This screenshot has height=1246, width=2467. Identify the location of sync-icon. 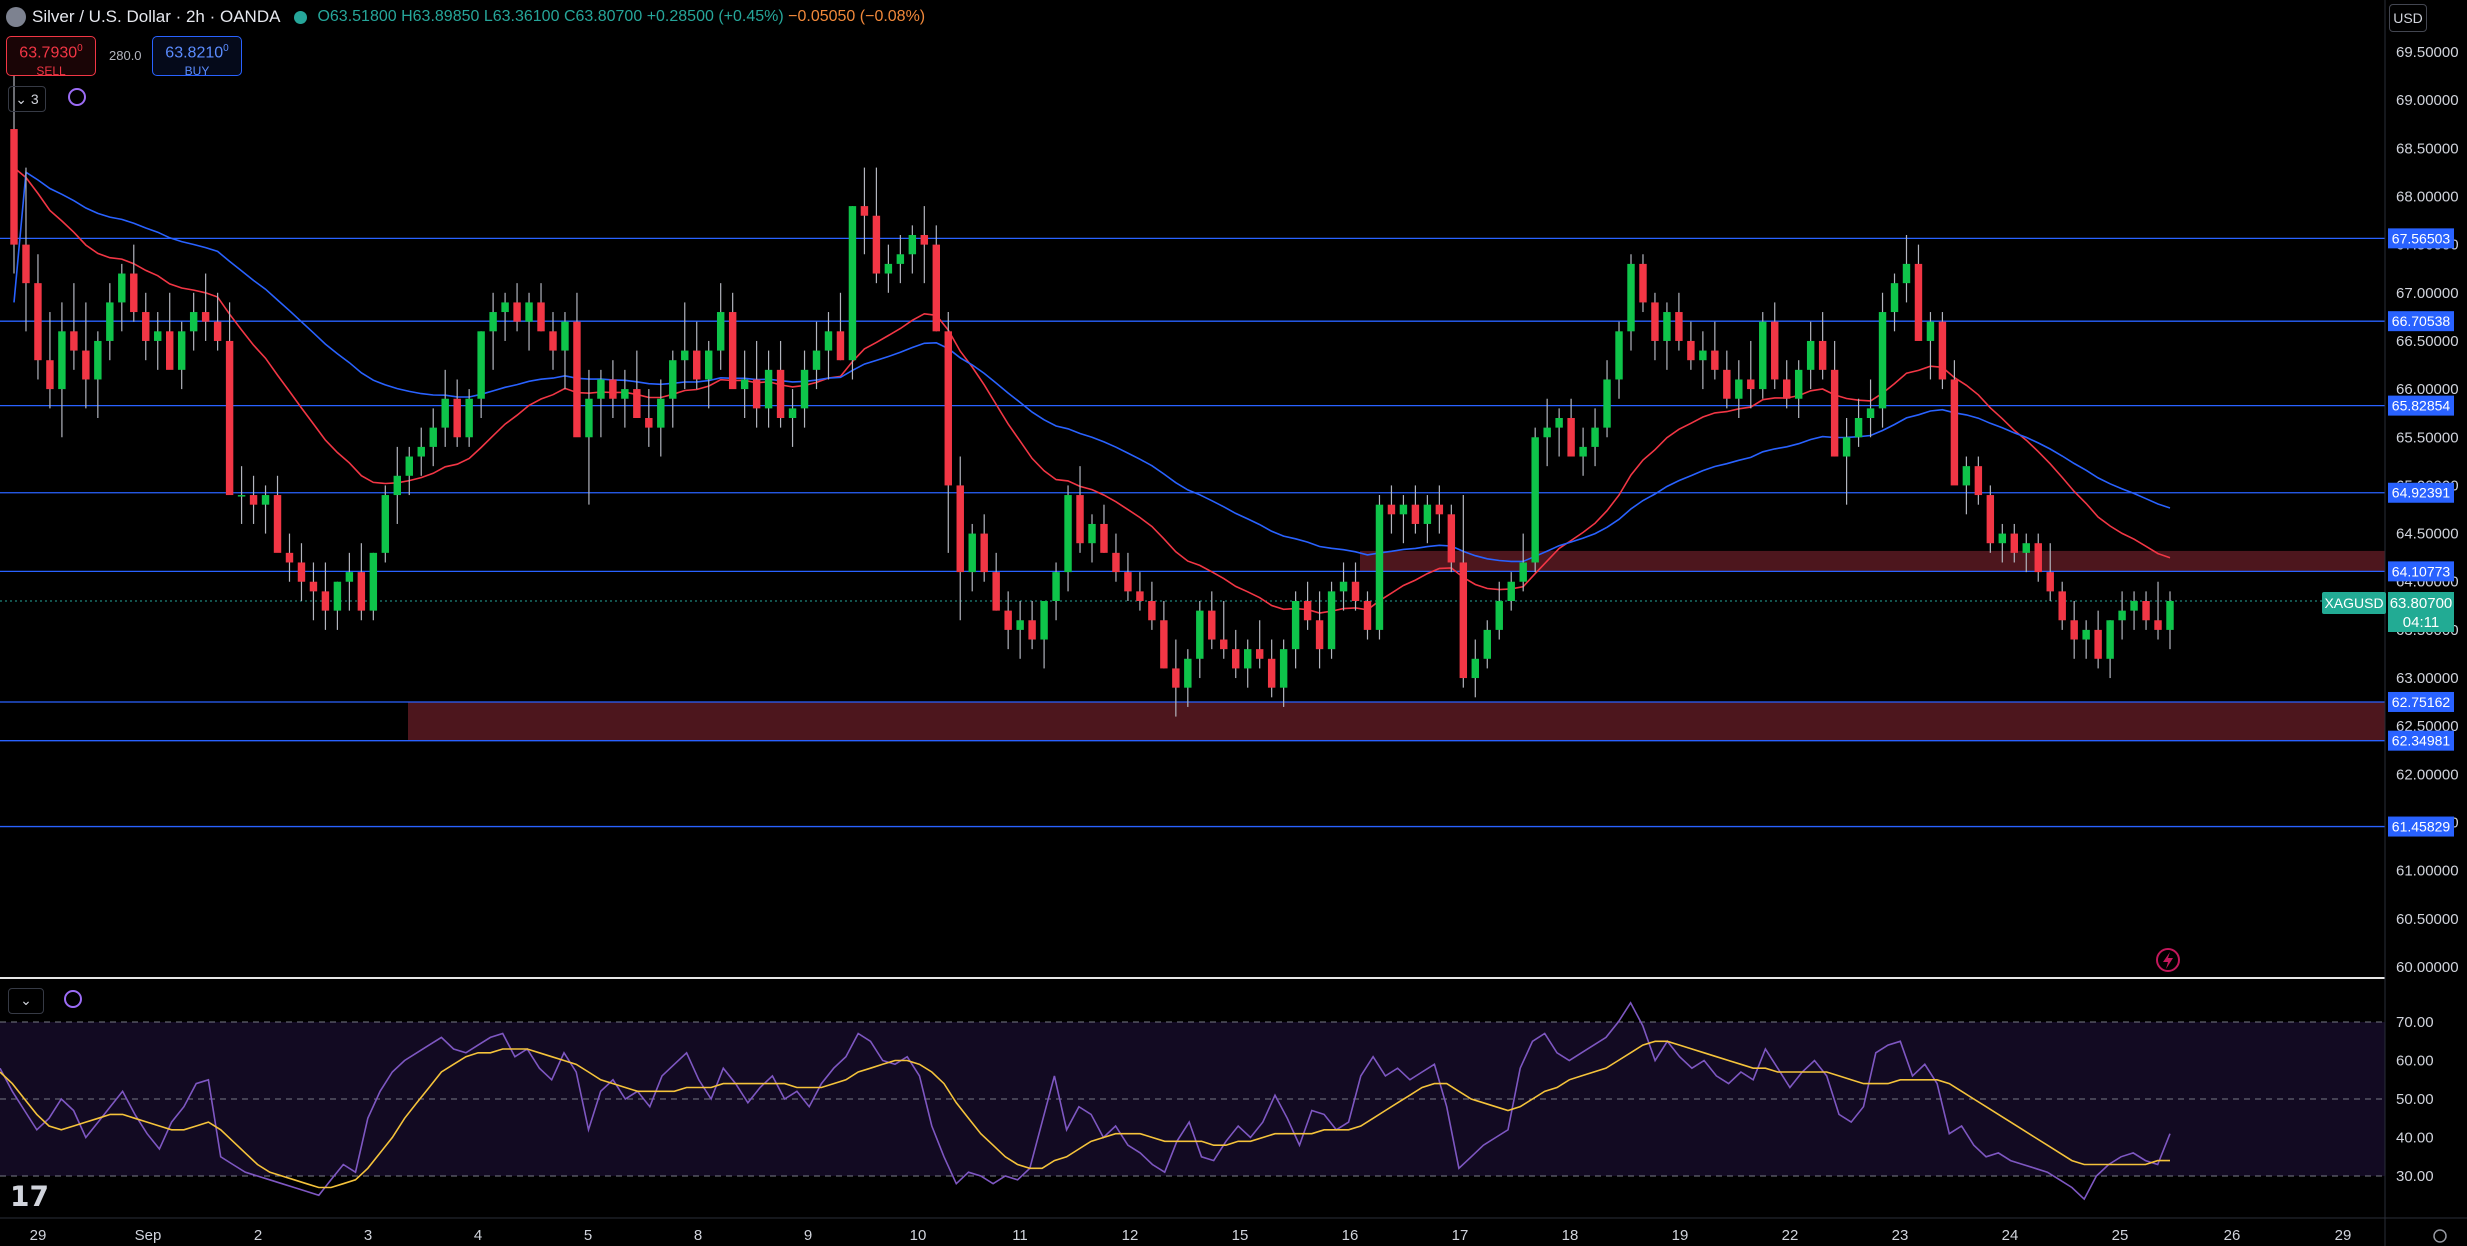
(77, 97).